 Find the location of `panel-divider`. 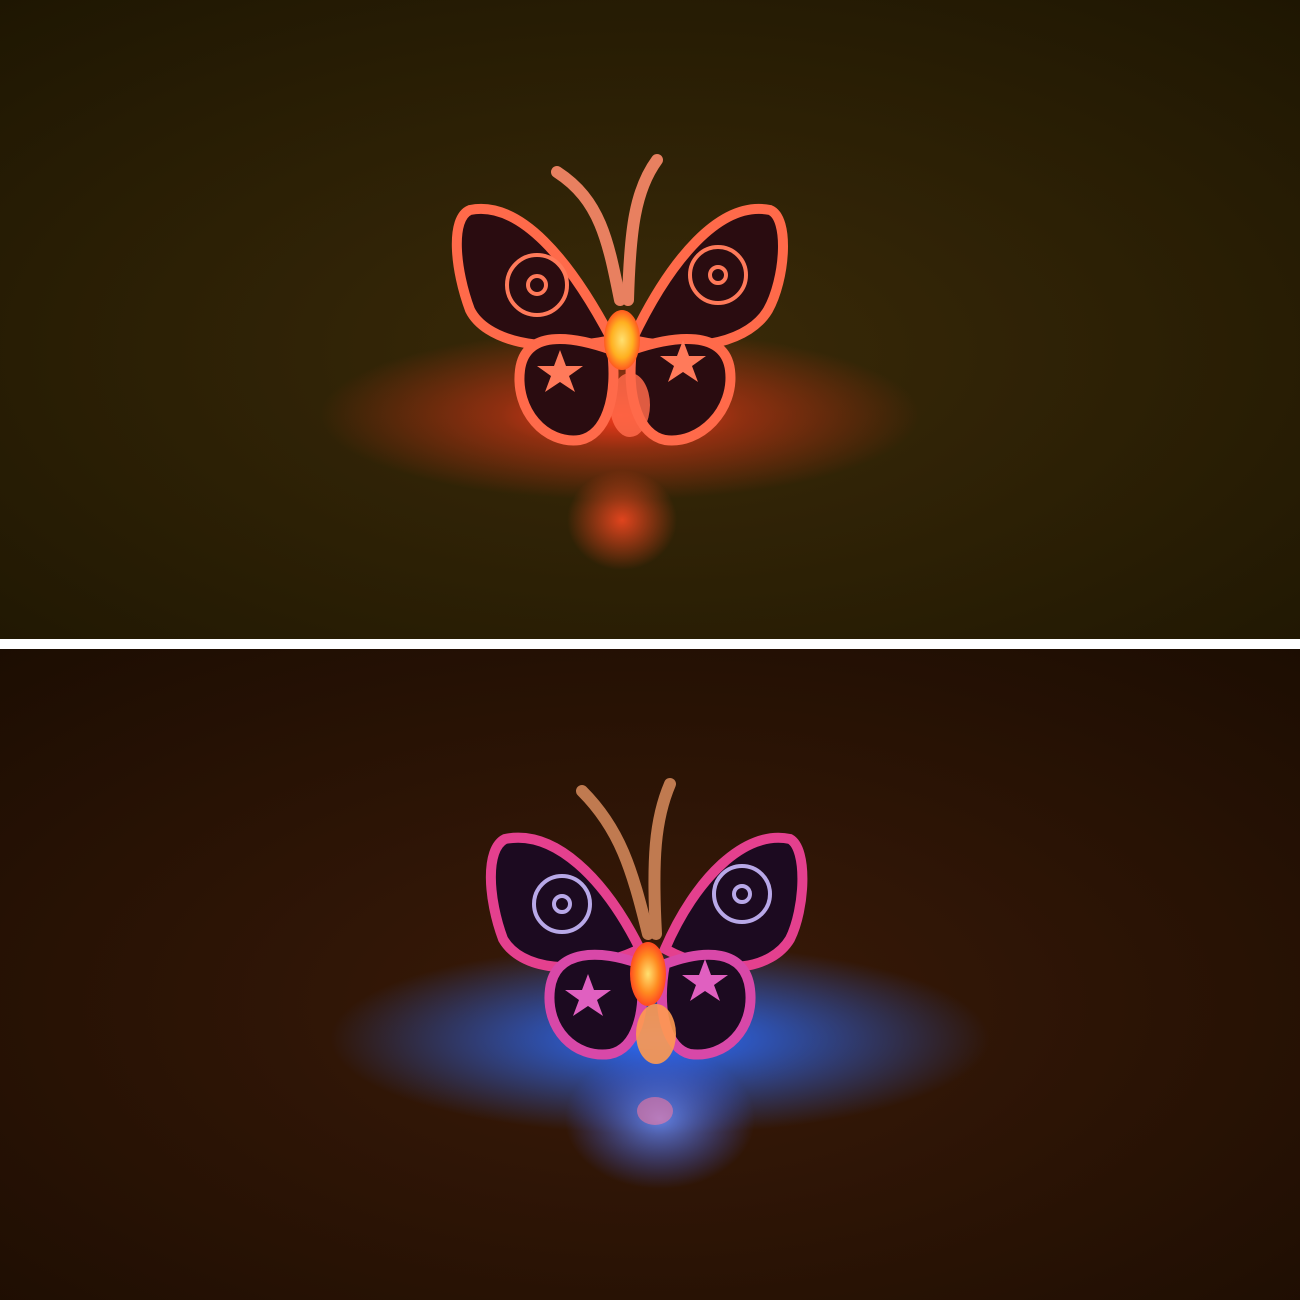

panel-divider is located at coordinates (650, 644).